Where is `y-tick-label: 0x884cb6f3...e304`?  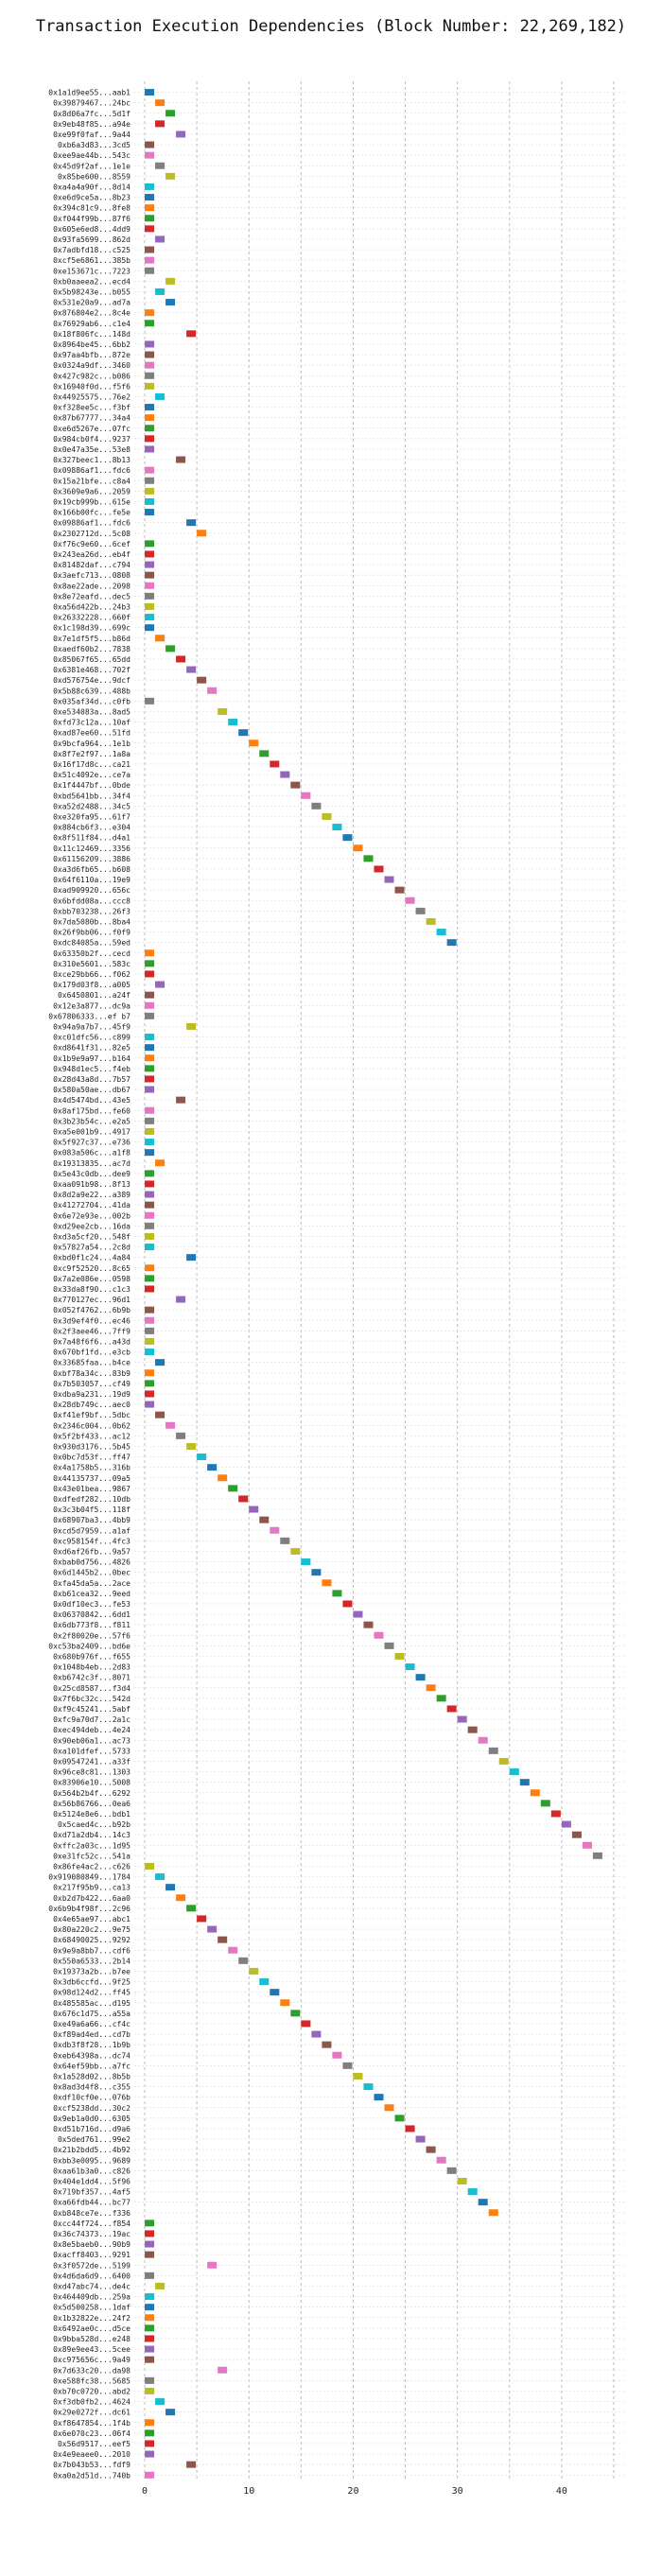 y-tick-label: 0x884cb6f3...e304 is located at coordinates (92, 828).